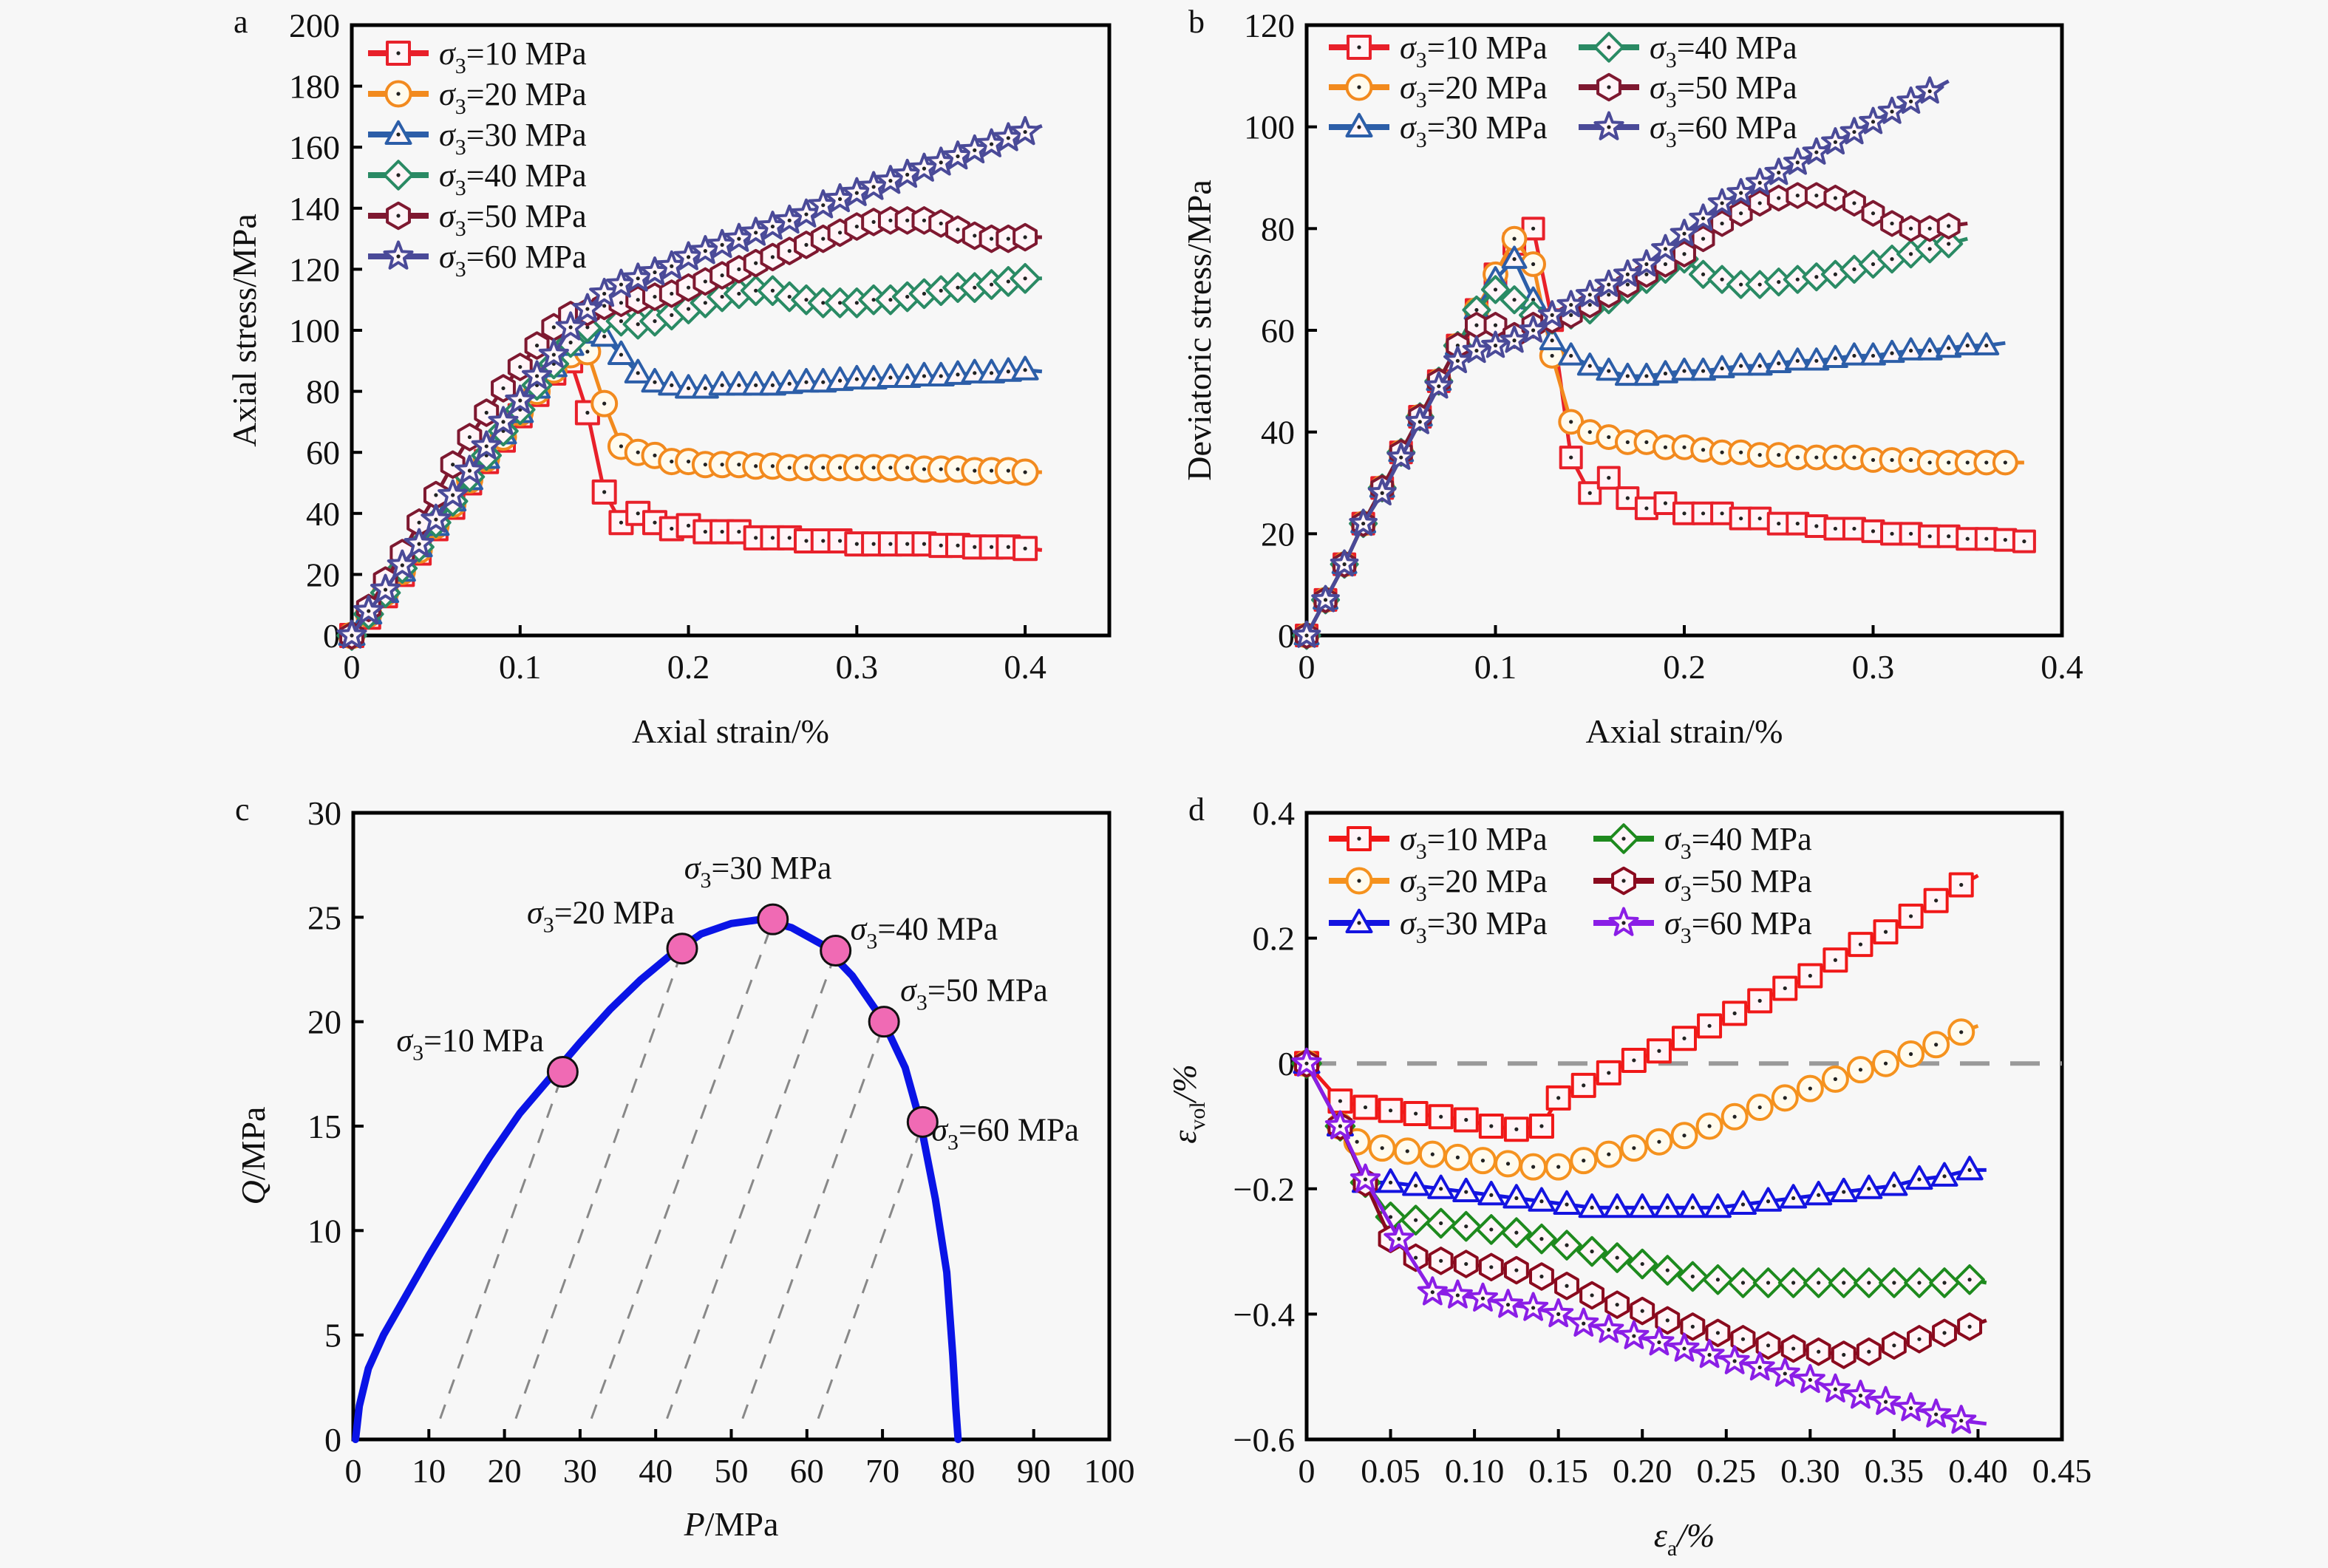  Describe the element at coordinates (1474, 926) in the screenshot. I see `legend-label: σ3=30 MPa` at that location.